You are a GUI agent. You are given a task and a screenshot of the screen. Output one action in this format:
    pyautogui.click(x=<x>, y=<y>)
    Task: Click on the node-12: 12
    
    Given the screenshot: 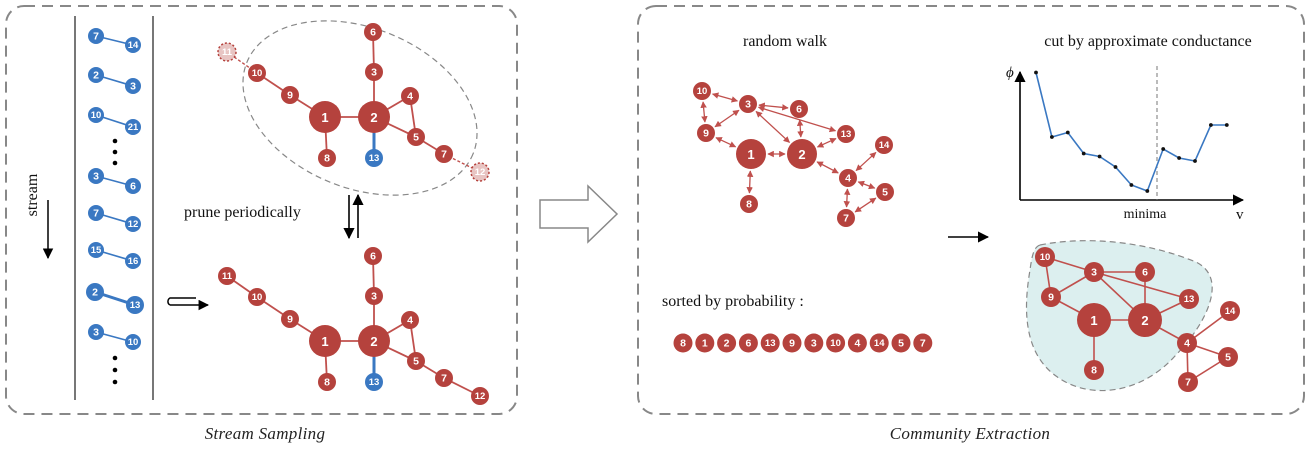 What is the action you would take?
    pyautogui.click(x=133, y=224)
    